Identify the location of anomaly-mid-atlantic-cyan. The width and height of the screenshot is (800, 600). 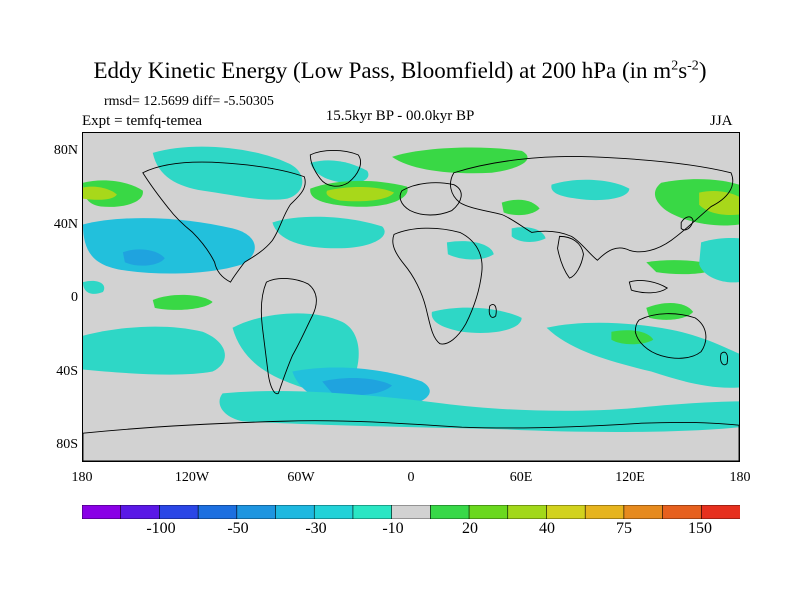
(328, 232).